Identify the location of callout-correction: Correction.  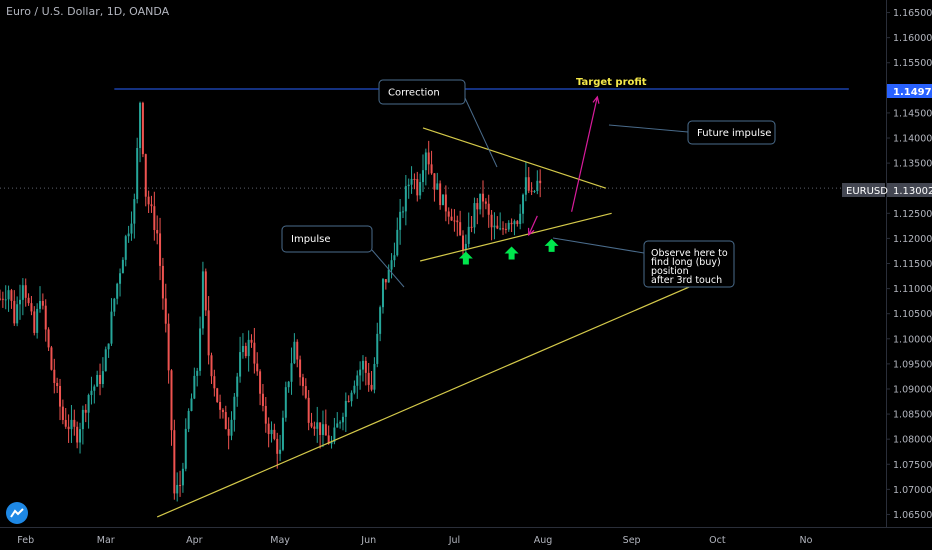
(438, 123).